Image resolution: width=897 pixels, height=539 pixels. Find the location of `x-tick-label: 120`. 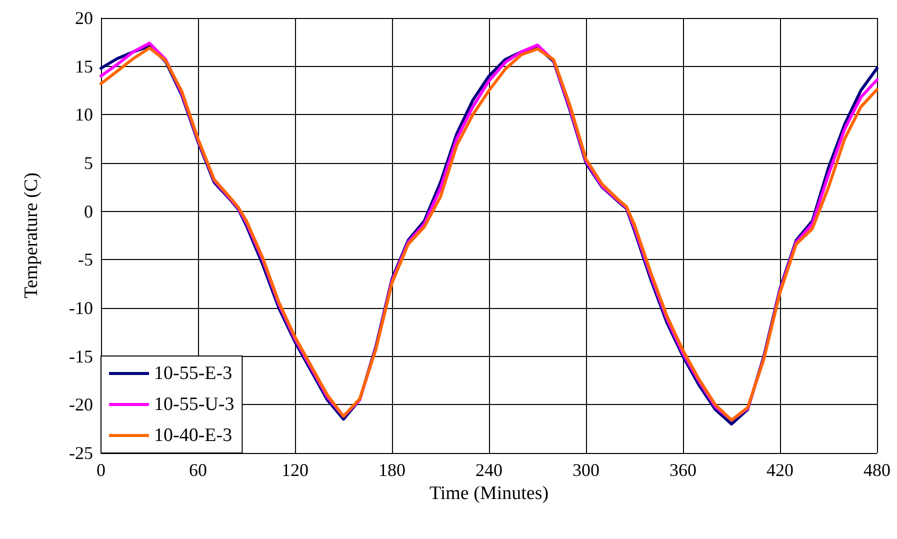

x-tick-label: 120 is located at coordinates (295, 470).